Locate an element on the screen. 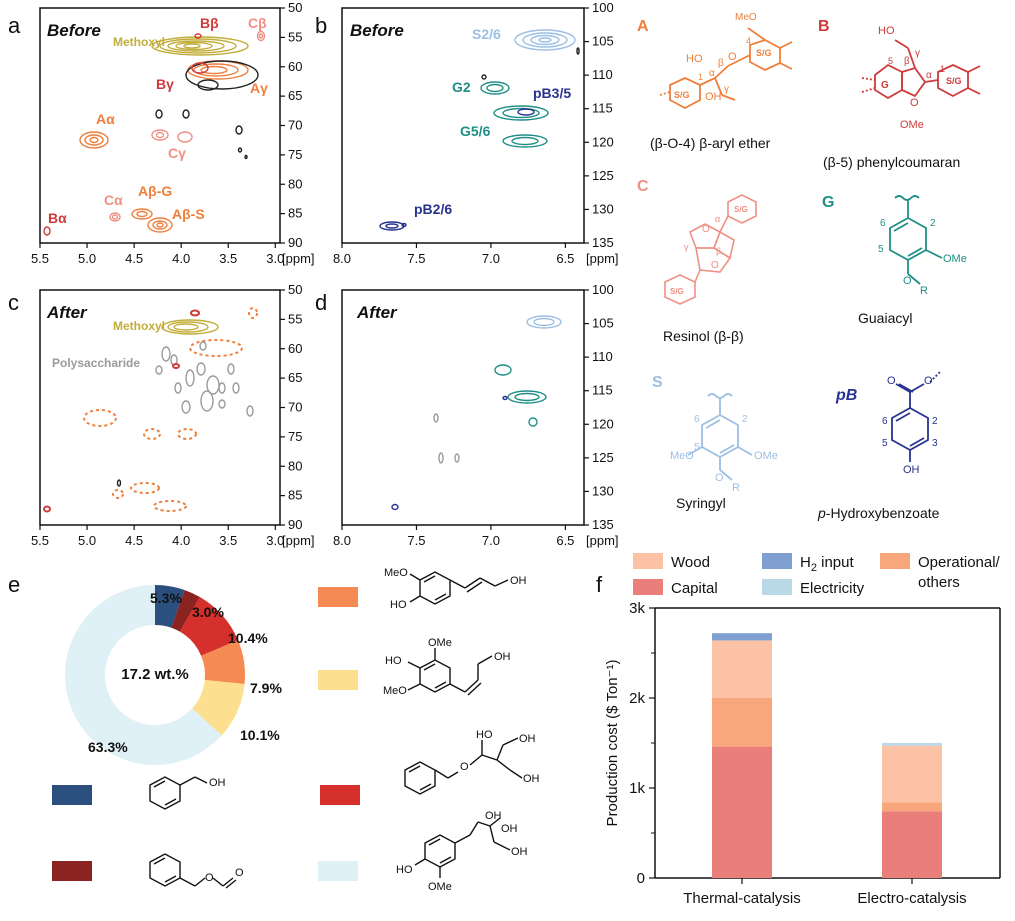 The image size is (1015, 921). structure-a-letter: A is located at coordinates (643, 26).